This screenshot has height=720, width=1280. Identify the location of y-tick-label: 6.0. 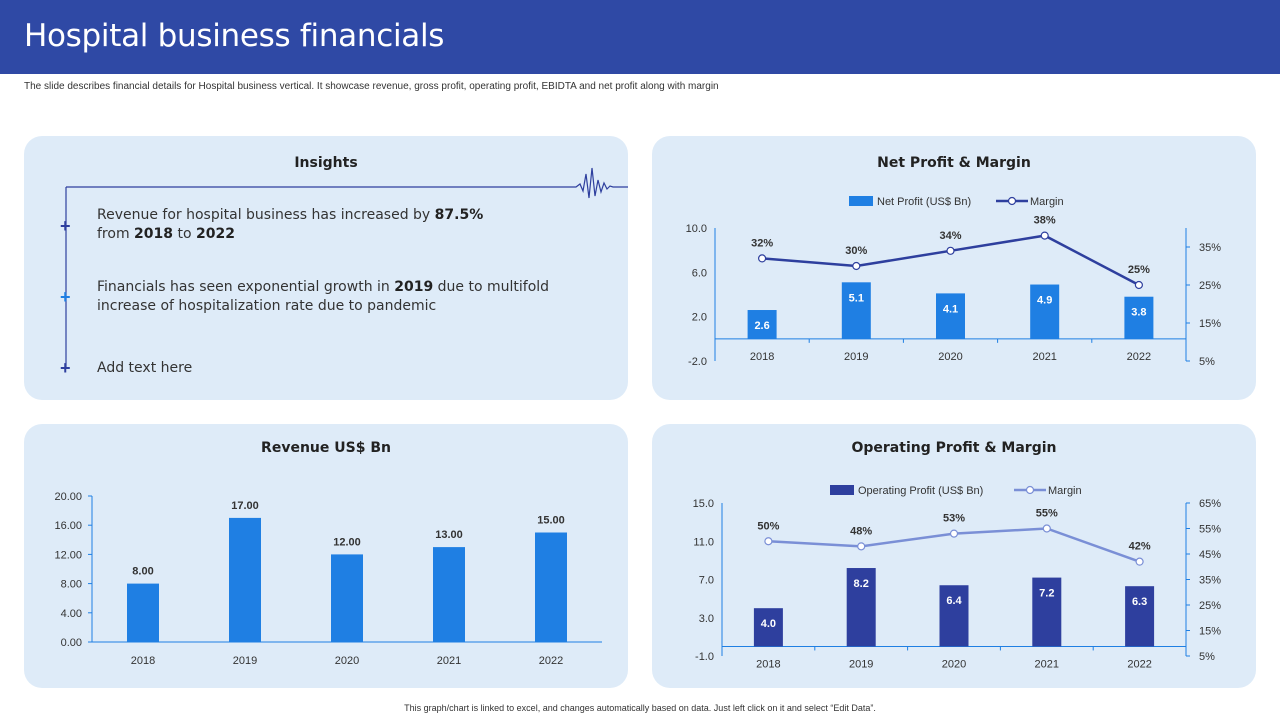
(699, 273).